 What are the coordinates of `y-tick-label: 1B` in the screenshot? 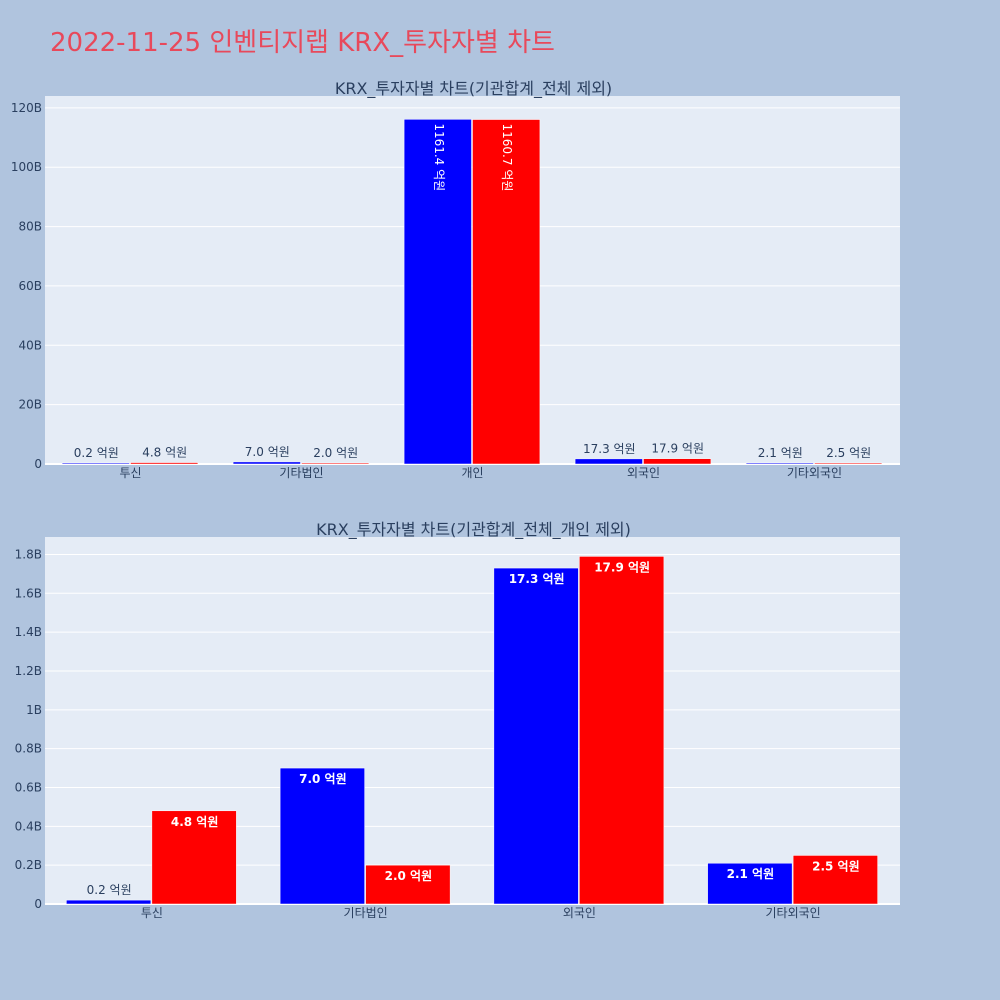 It's located at (34, 710).